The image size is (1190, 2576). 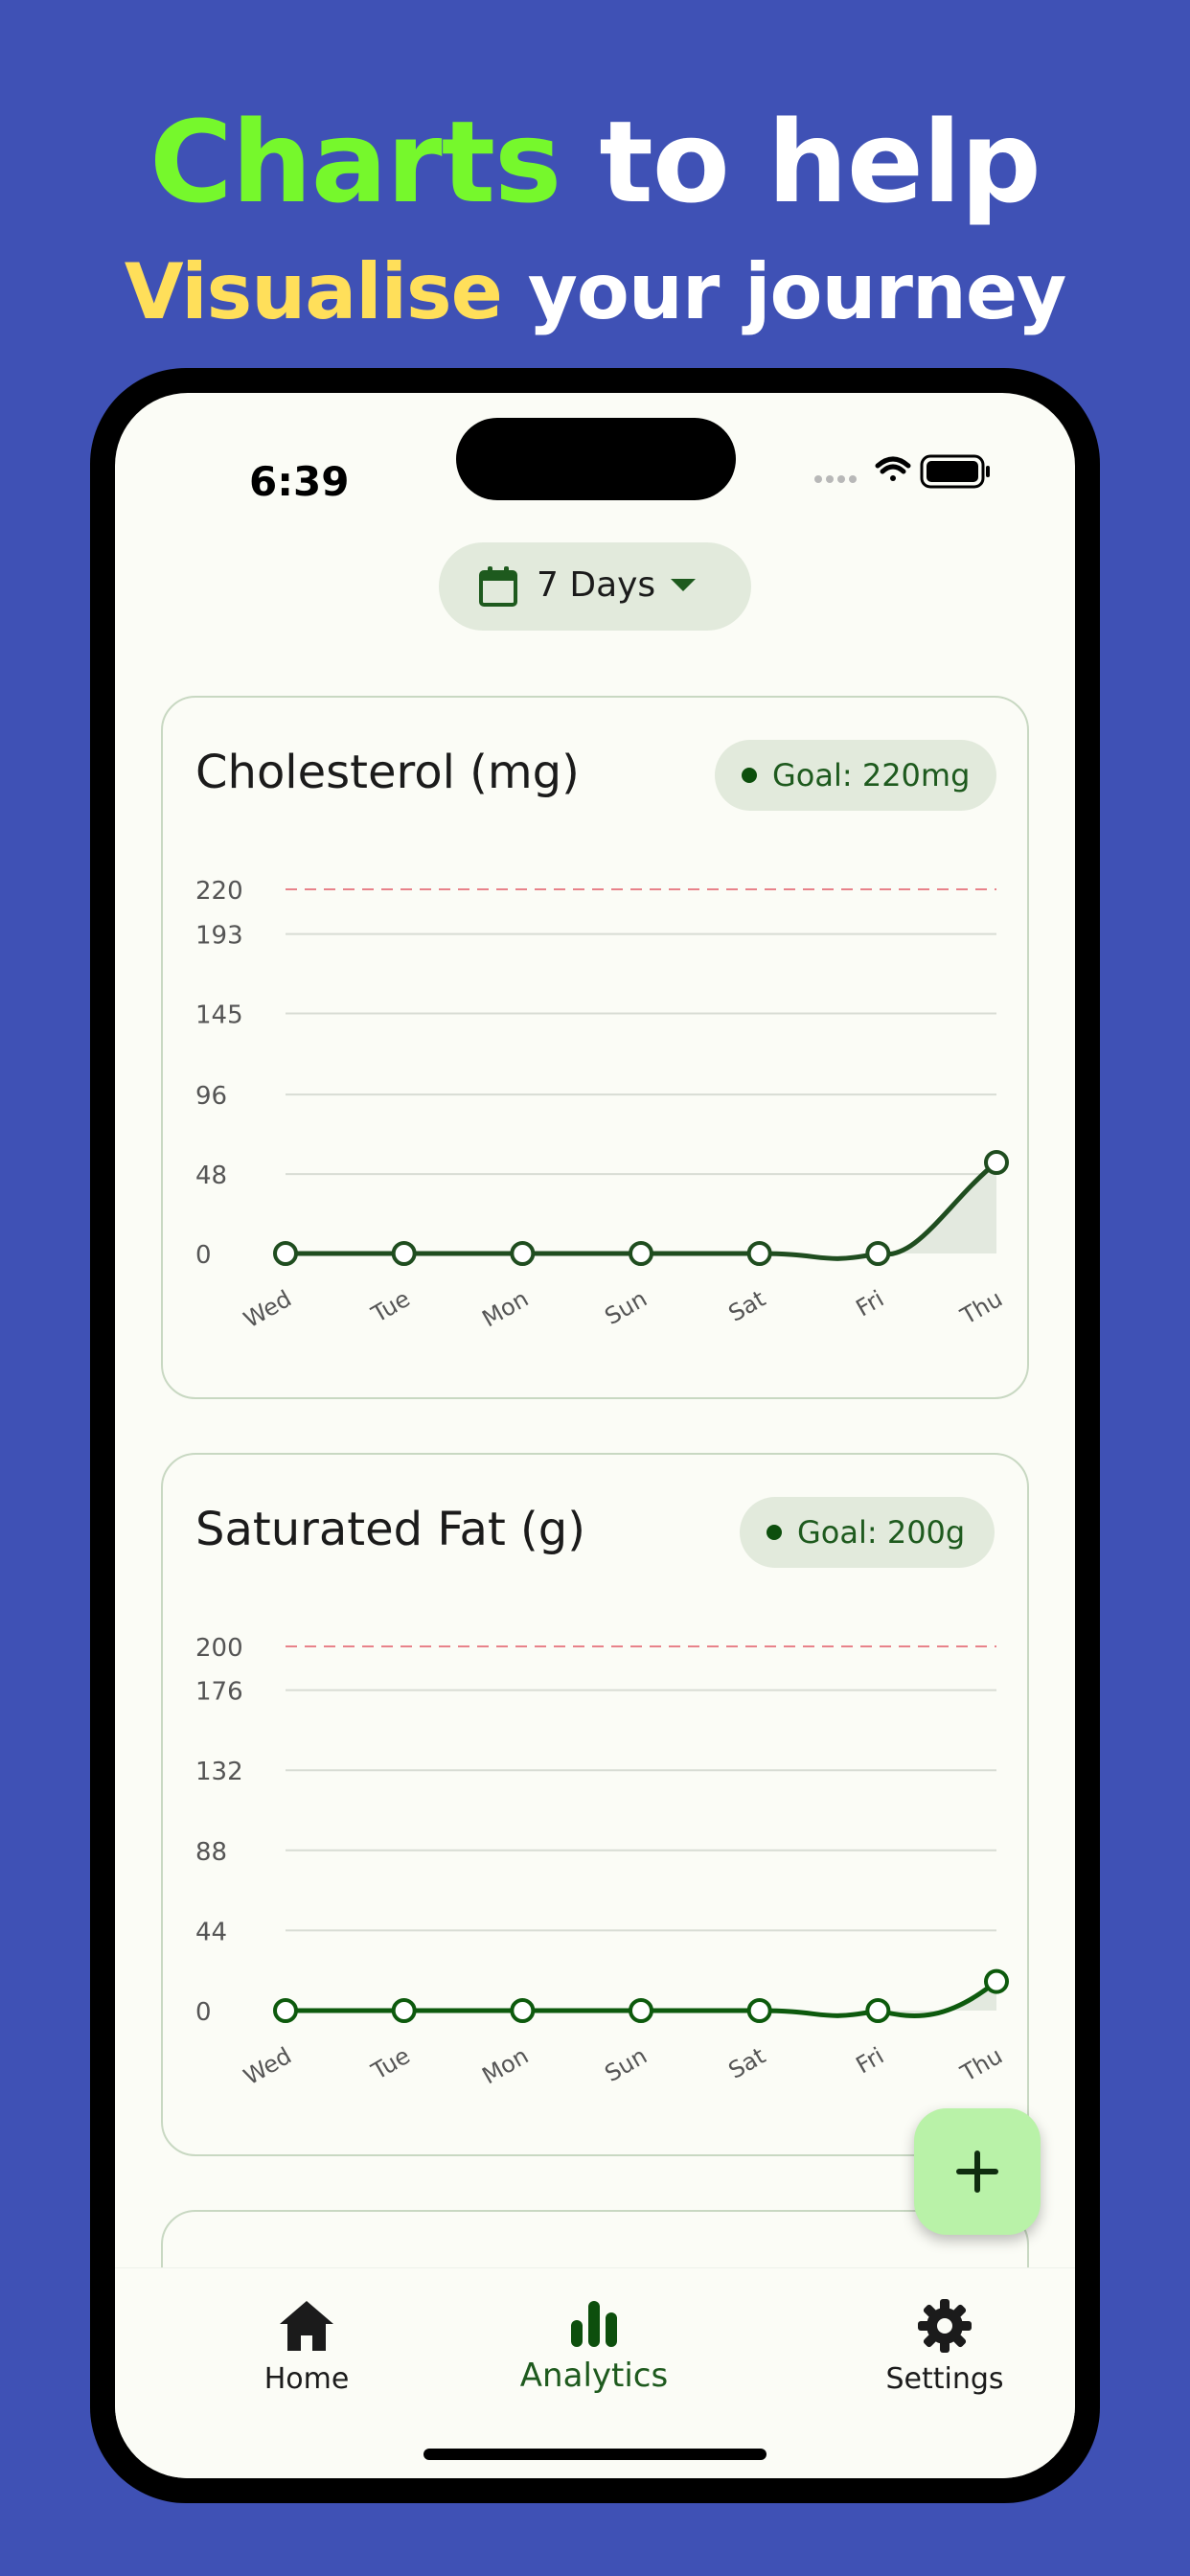 What do you see at coordinates (836, 479) in the screenshot?
I see `signal-icon` at bounding box center [836, 479].